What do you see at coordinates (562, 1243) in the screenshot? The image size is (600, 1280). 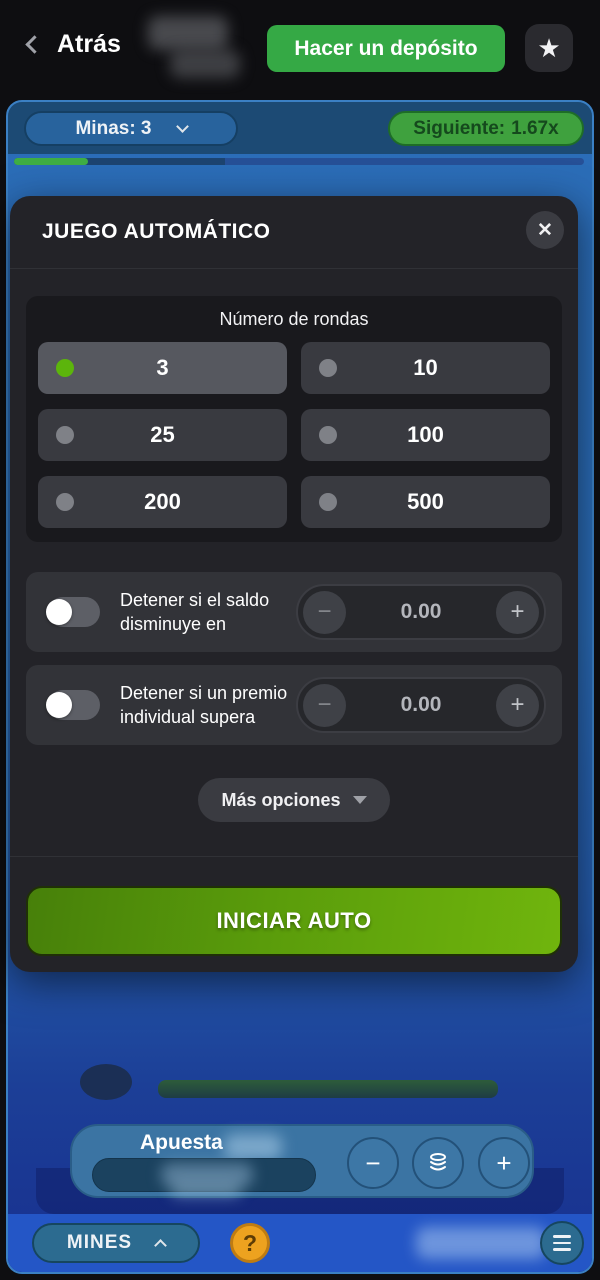 I see `menu-button` at bounding box center [562, 1243].